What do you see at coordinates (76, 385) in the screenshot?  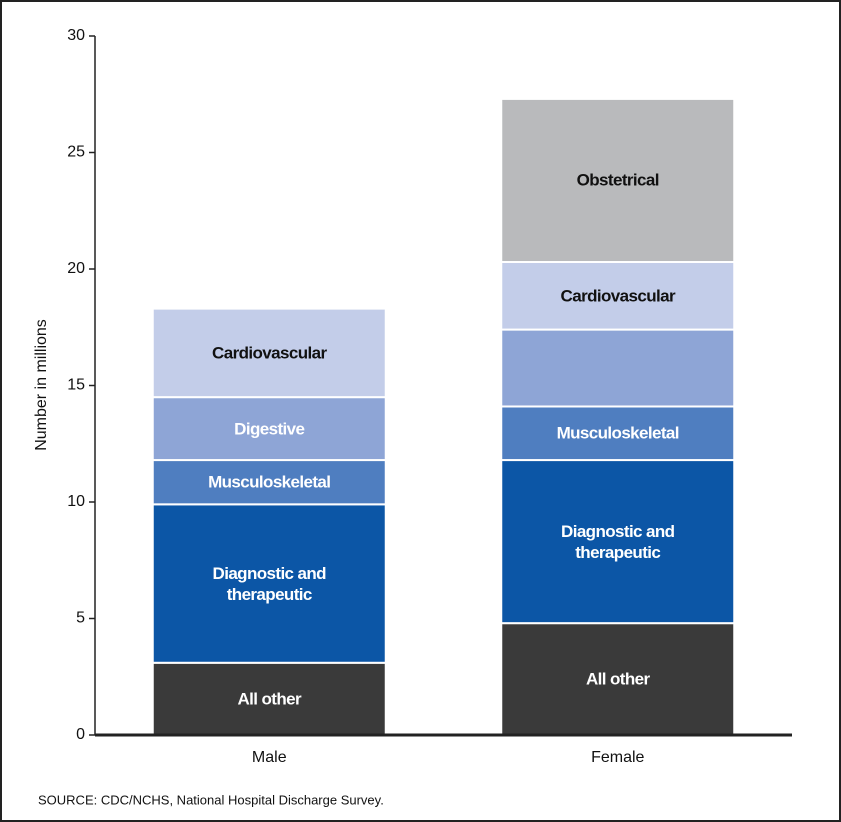 I see `y-tick-label: 15` at bounding box center [76, 385].